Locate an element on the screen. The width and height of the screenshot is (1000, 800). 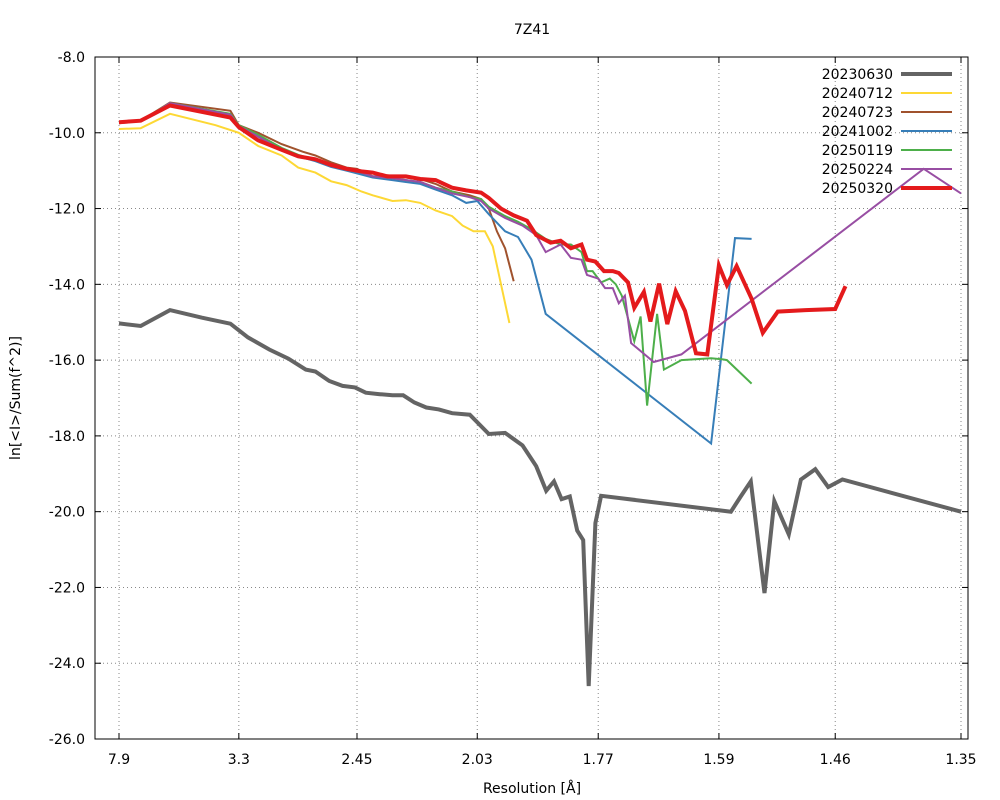
y-tick-label: -10.0 is located at coordinates (67, 134).